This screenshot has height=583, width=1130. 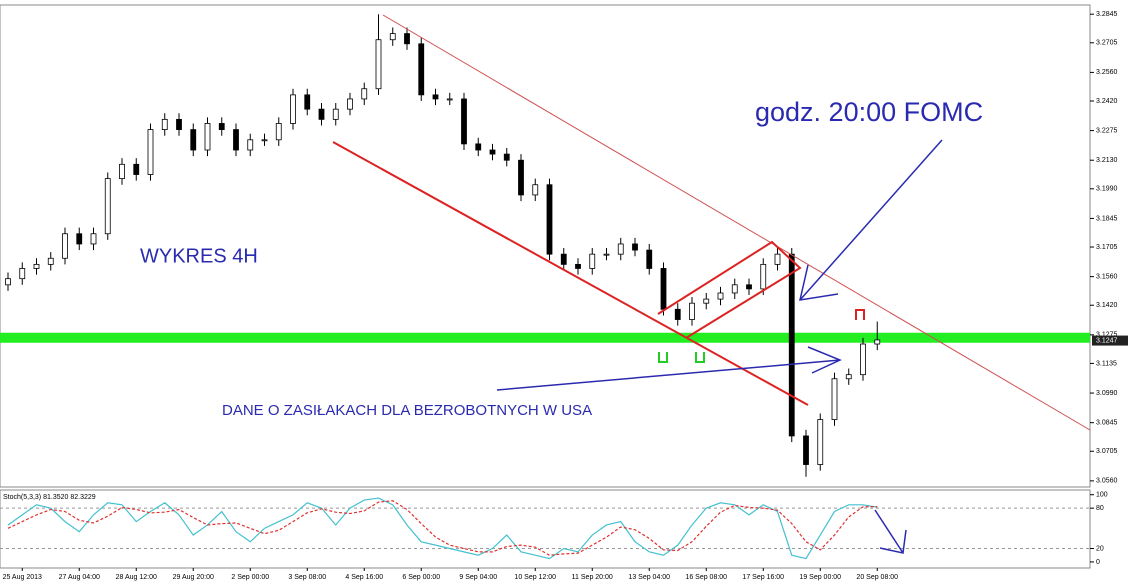 I want to click on y-tick-label: 3.2845, so click(x=1107, y=14).